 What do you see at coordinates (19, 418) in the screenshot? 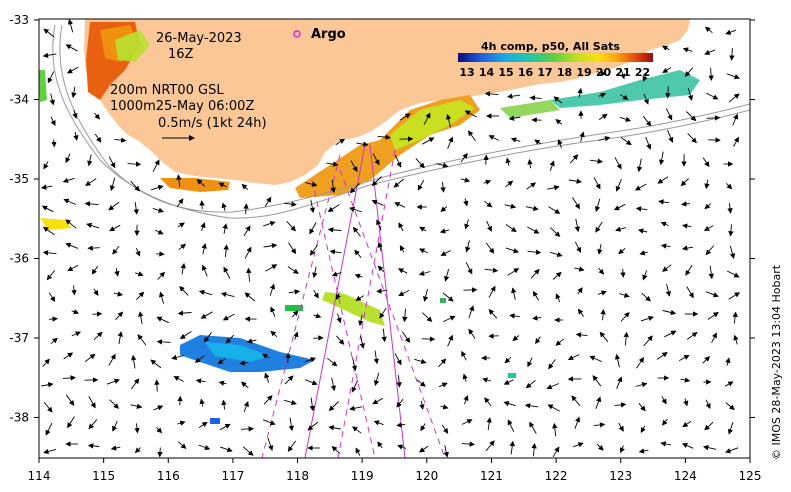
I see `y-tick-label: -38` at bounding box center [19, 418].